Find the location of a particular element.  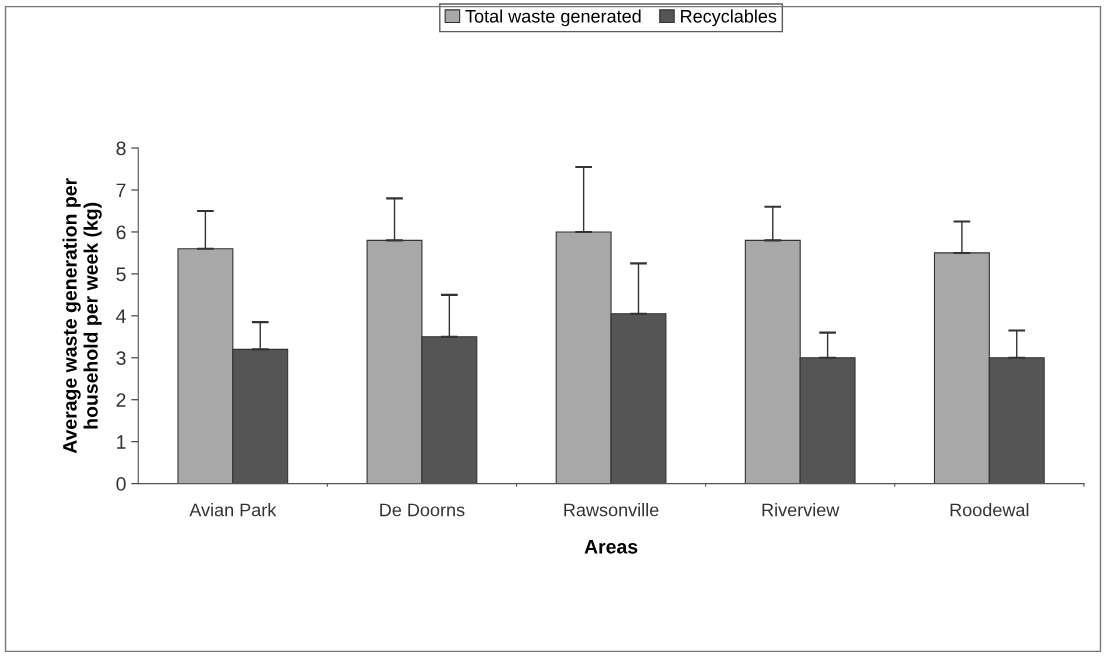

y-tick-label: 6 is located at coordinates (121, 232).